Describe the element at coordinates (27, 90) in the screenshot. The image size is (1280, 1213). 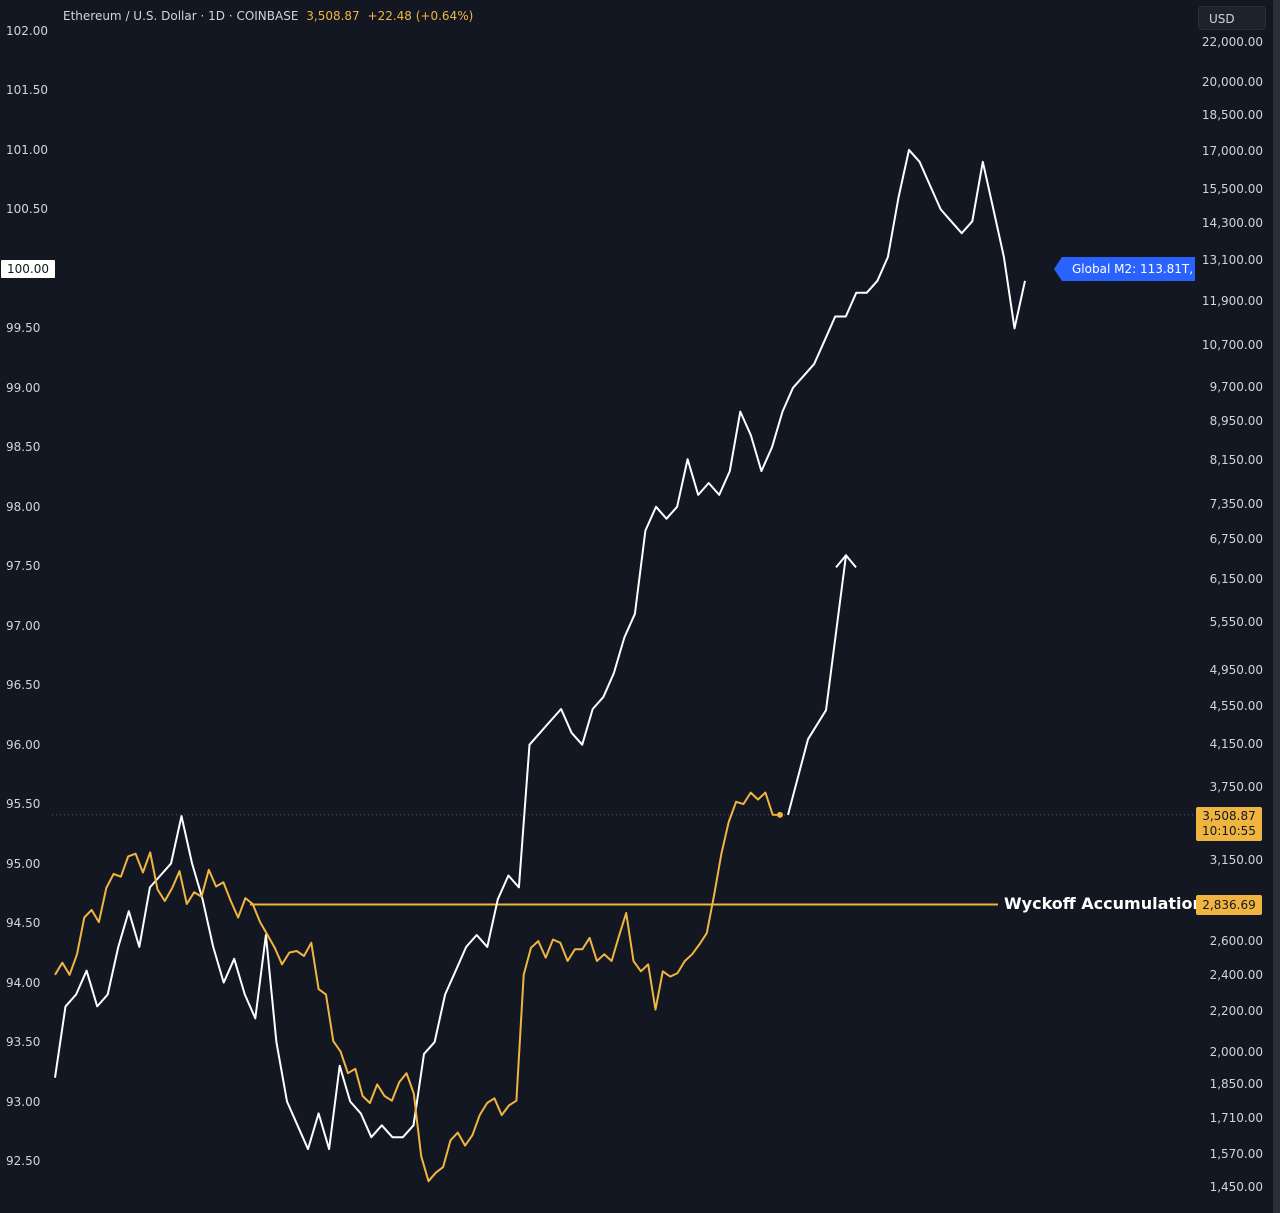
I see `left-axis-tick: 101.50` at that location.